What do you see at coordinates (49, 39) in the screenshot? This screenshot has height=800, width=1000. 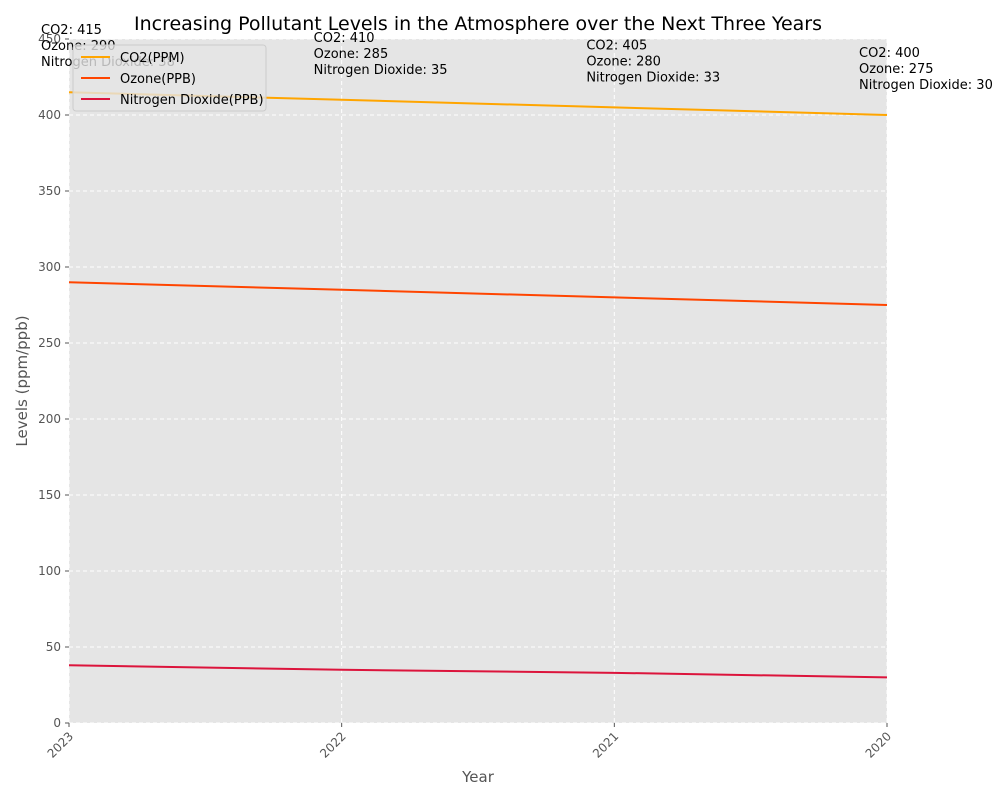 I see `y-tick-label: 450` at bounding box center [49, 39].